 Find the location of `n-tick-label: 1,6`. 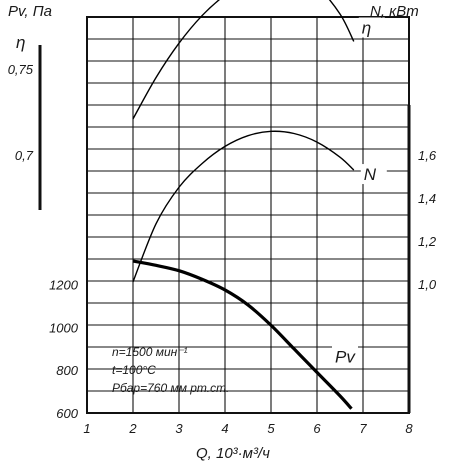

n-tick-label: 1,6 is located at coordinates (427, 155).